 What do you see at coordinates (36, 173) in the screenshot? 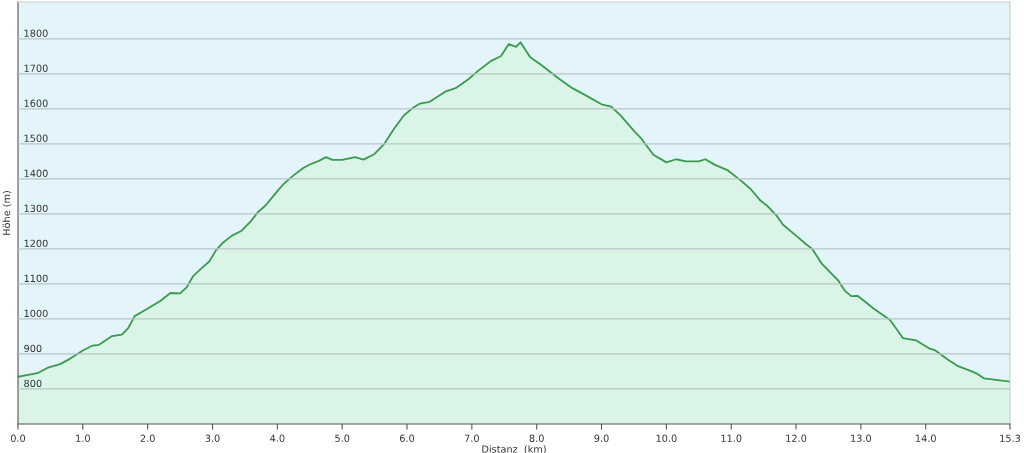
I see `y-tick-label: 1400` at bounding box center [36, 173].